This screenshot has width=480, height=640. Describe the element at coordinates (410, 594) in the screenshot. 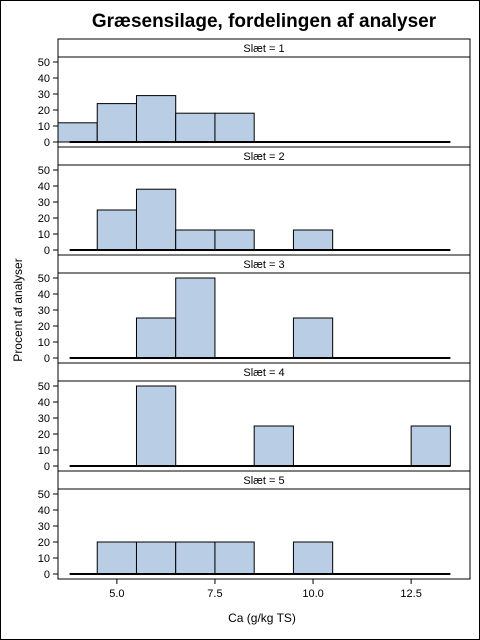

I see `x-tick-label: 12.5` at that location.